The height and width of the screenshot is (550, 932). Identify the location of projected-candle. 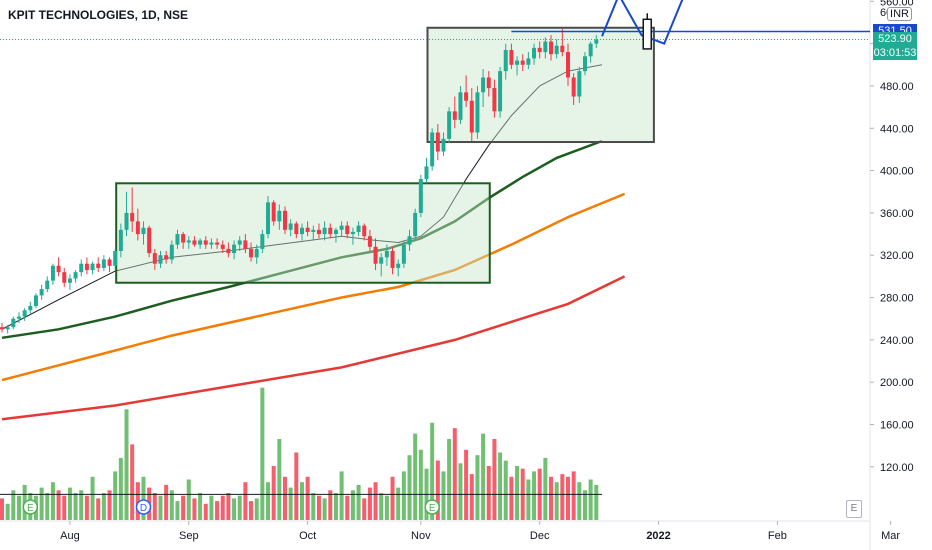
(647, 34).